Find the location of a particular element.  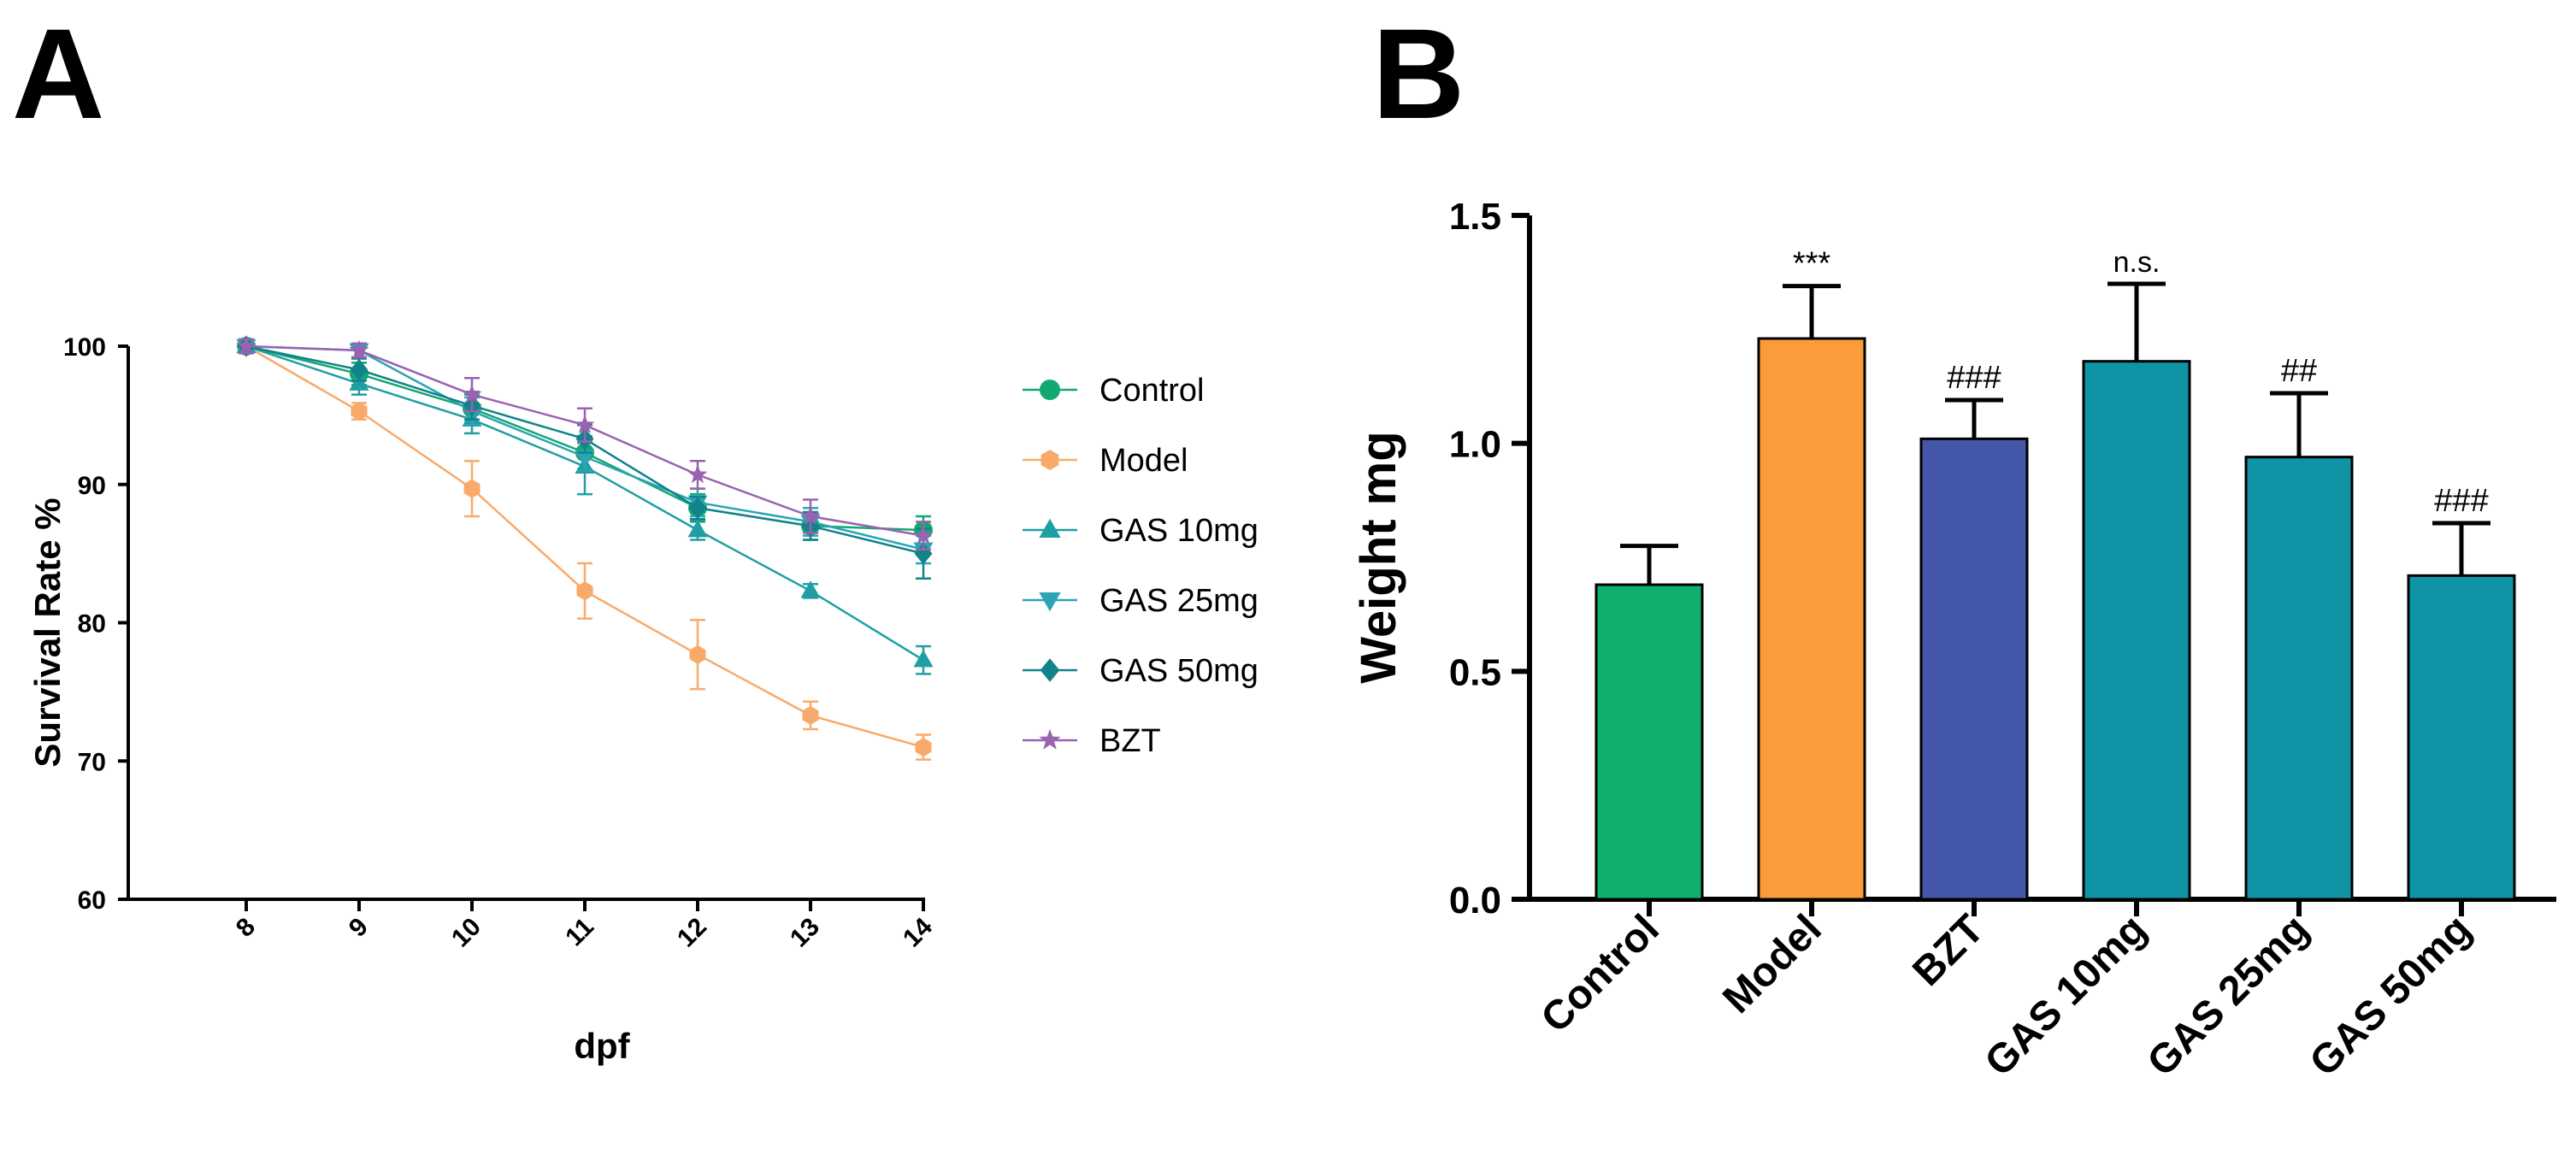

y-tick-label-b: 1.5 is located at coordinates (1475, 217).